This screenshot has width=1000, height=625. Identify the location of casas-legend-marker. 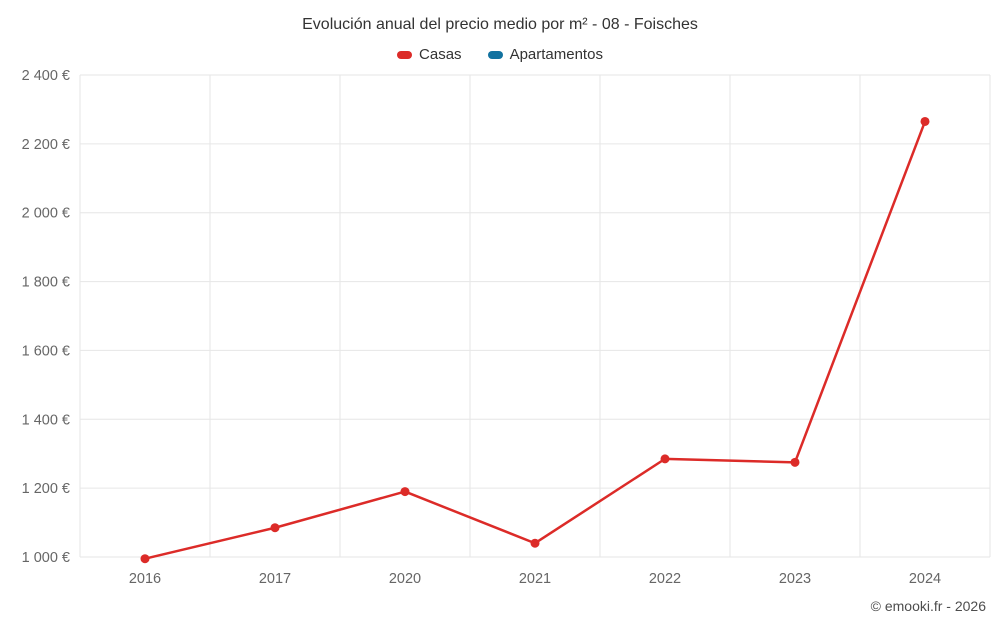
(405, 54).